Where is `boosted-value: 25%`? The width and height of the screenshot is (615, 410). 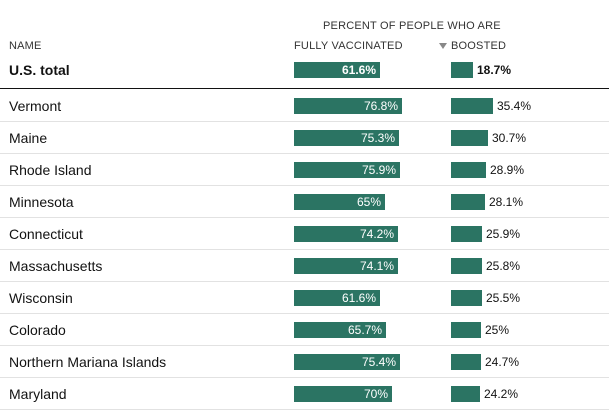
boosted-value: 25% is located at coordinates (497, 330).